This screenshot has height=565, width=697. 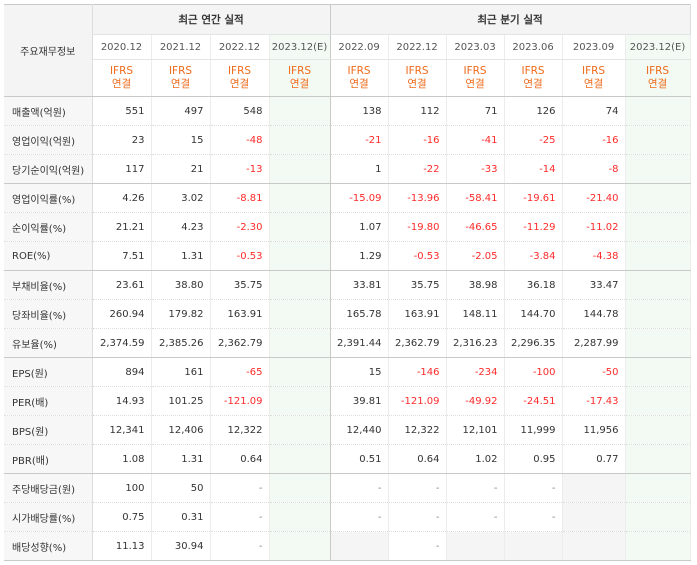 What do you see at coordinates (359, 140) in the screenshot?
I see `value-cell: -21` at bounding box center [359, 140].